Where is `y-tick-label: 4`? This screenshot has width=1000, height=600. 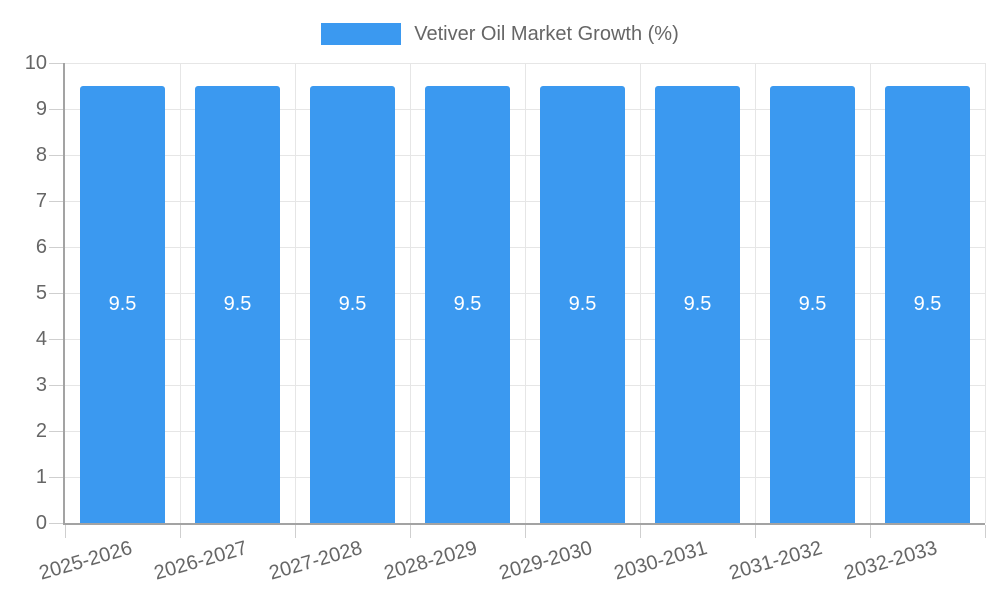 y-tick-label: 4 is located at coordinates (41, 339).